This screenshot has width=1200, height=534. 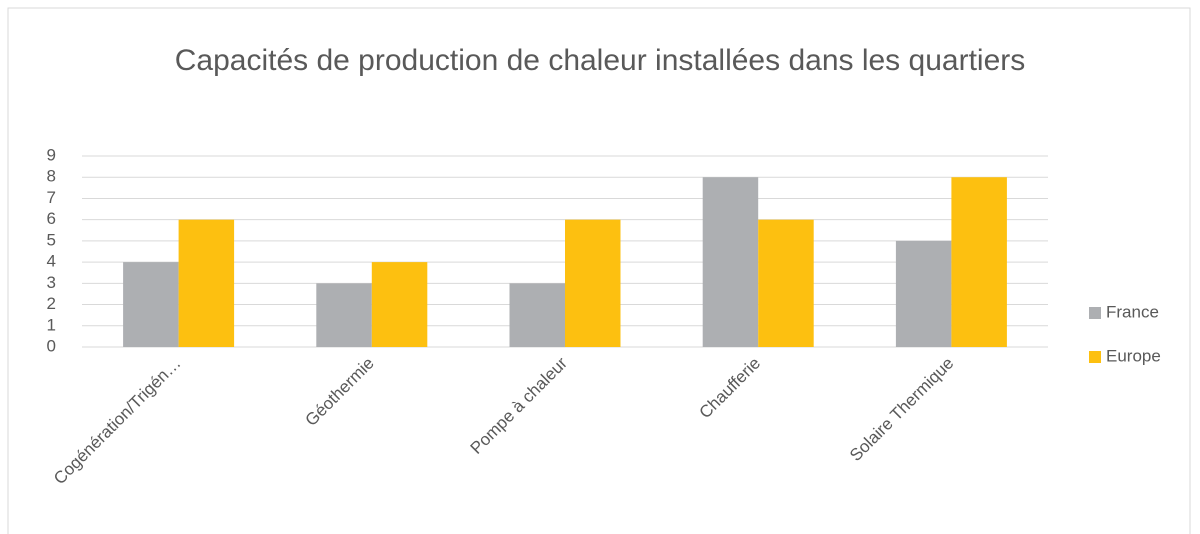 What do you see at coordinates (340, 392) in the screenshot?
I see `x-tick-label: Géothermie` at bounding box center [340, 392].